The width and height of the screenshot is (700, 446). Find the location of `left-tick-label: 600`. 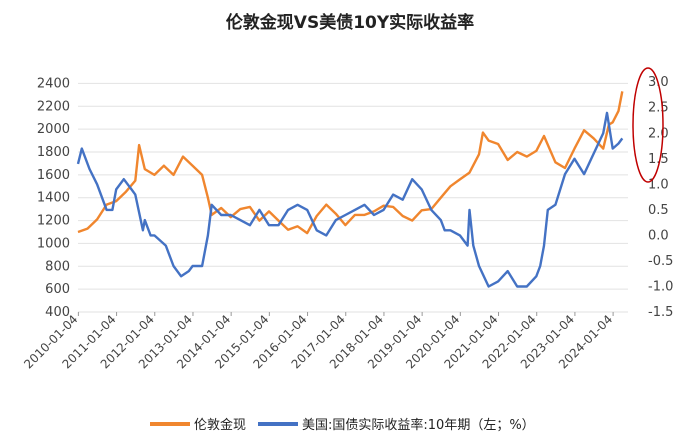

left-tick-label: 600 is located at coordinates (57, 289).